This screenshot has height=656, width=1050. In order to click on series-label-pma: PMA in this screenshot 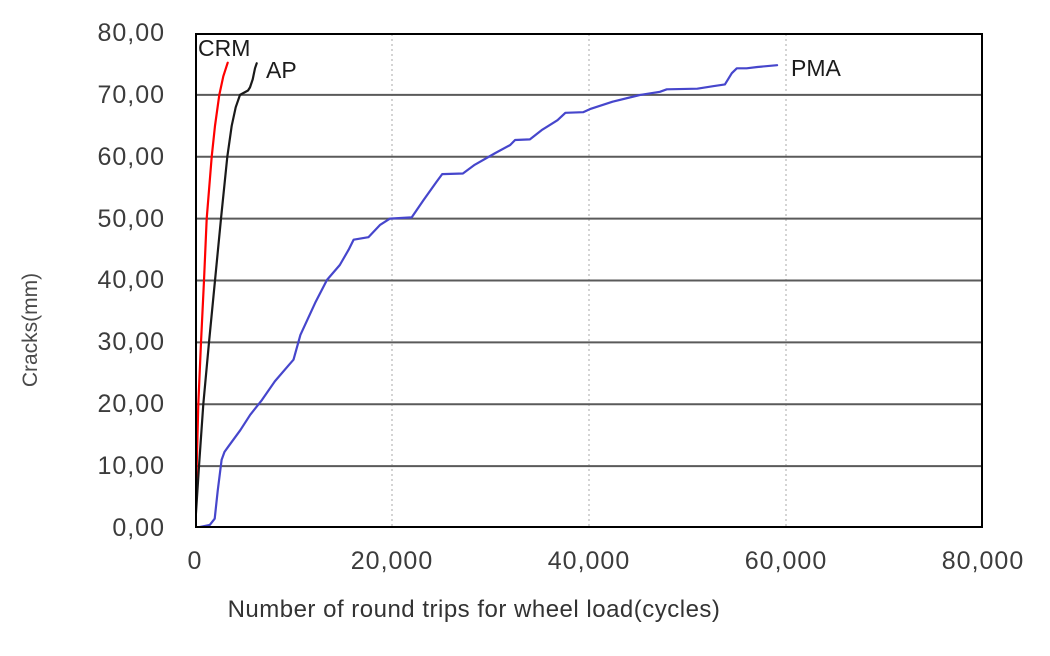, I will do `click(816, 68)`.